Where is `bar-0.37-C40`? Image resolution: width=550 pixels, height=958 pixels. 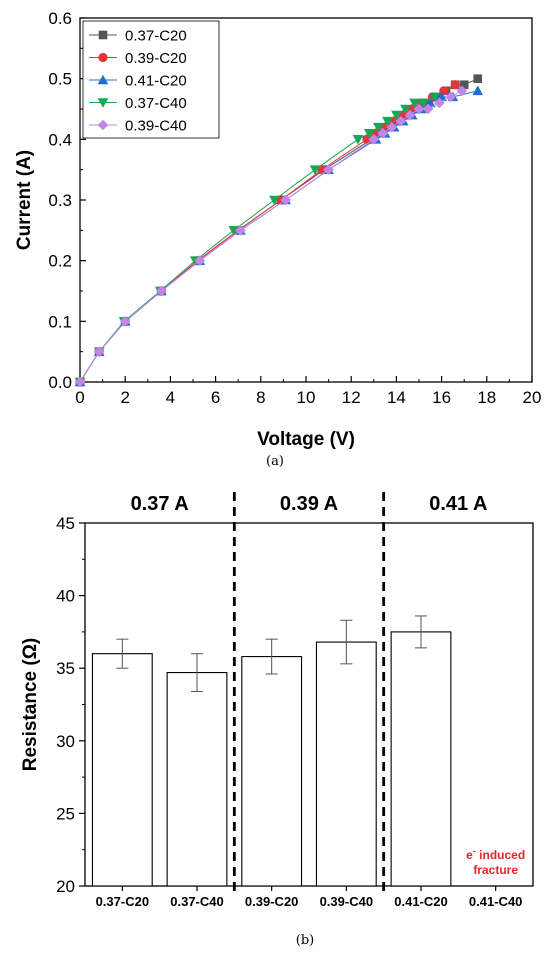 bar-0.37-C40 is located at coordinates (197, 779).